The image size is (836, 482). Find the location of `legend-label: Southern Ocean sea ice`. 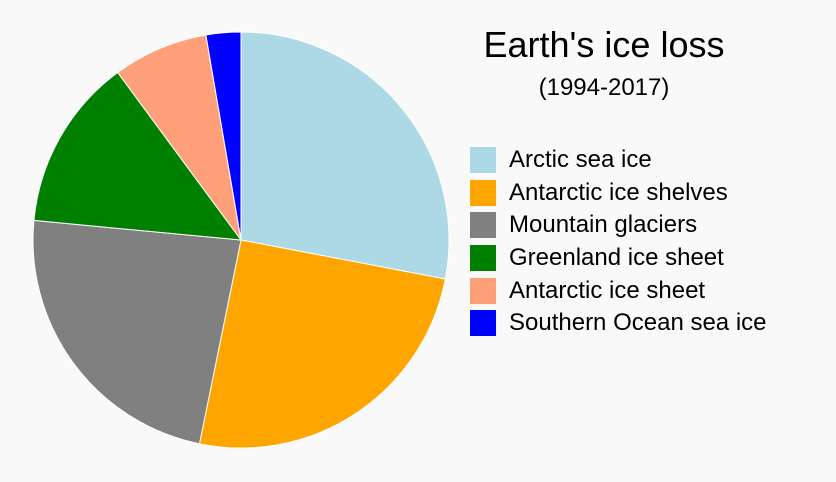

legend-label: Southern Ocean sea ice is located at coordinates (638, 323).